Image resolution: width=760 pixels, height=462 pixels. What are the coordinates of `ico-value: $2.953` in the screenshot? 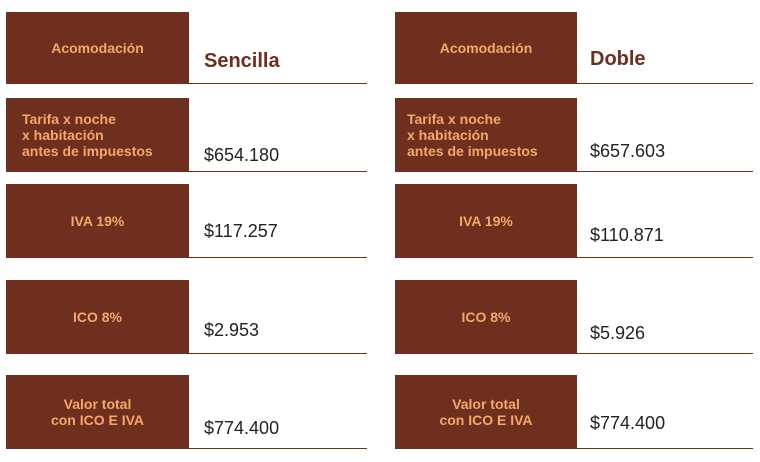 It's located at (232, 330).